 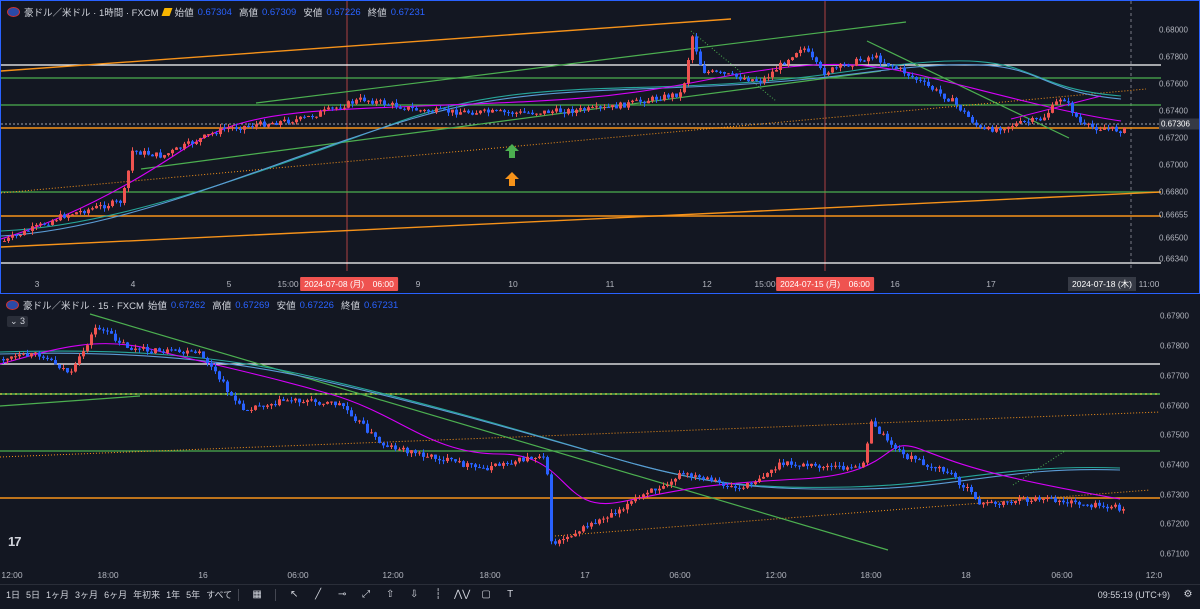 What do you see at coordinates (294, 594) in the screenshot?
I see `cursor-icon: ↖` at bounding box center [294, 594].